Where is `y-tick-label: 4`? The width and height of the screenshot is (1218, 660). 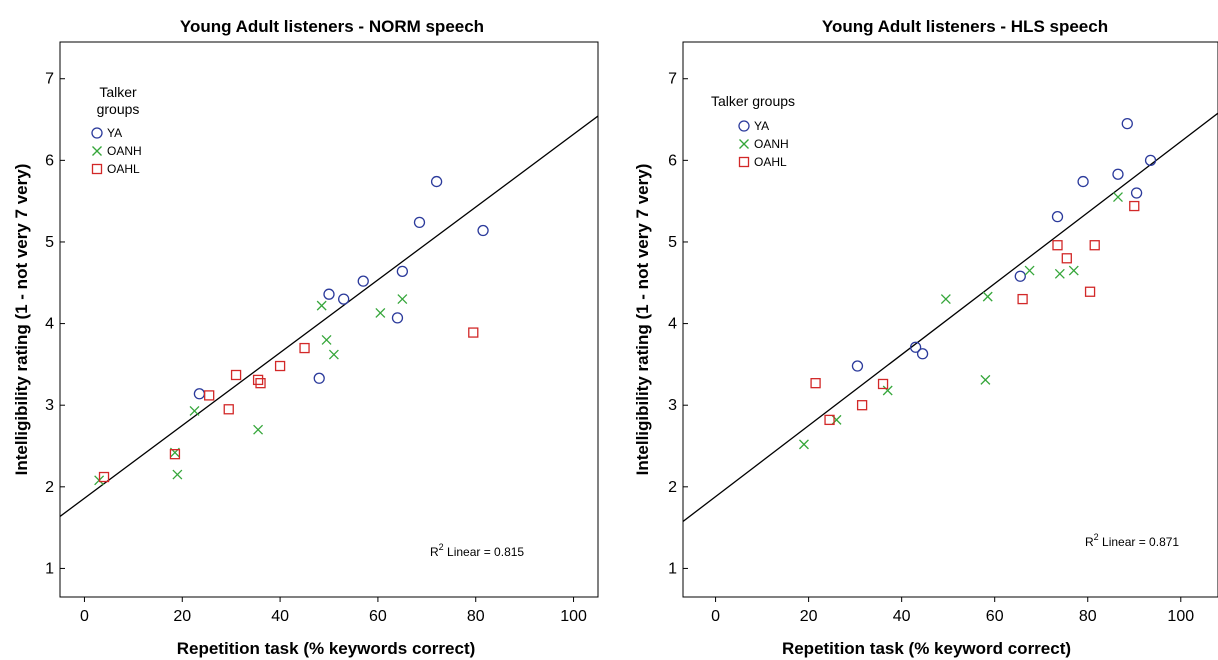
y-tick-label: 4 is located at coordinates (49, 324).